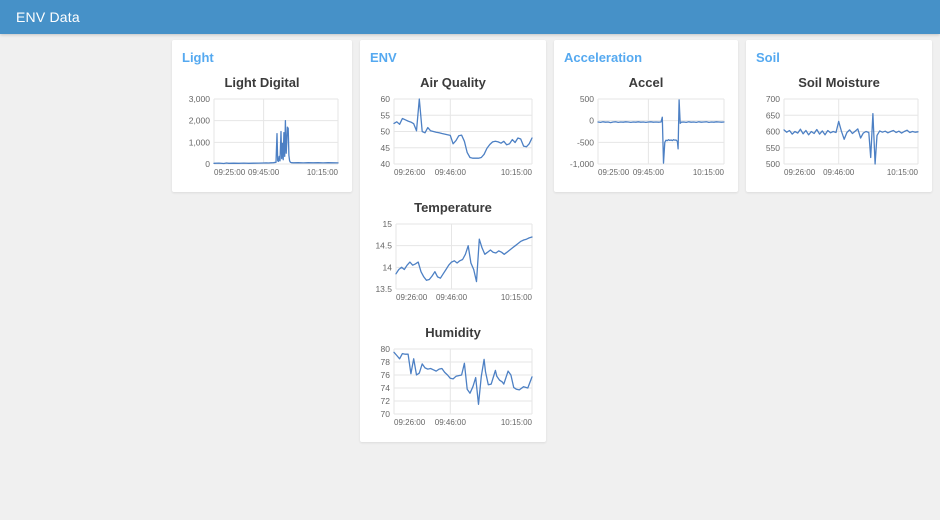 This screenshot has height=520, width=940. I want to click on svg-text: -1,000, so click(582, 164).